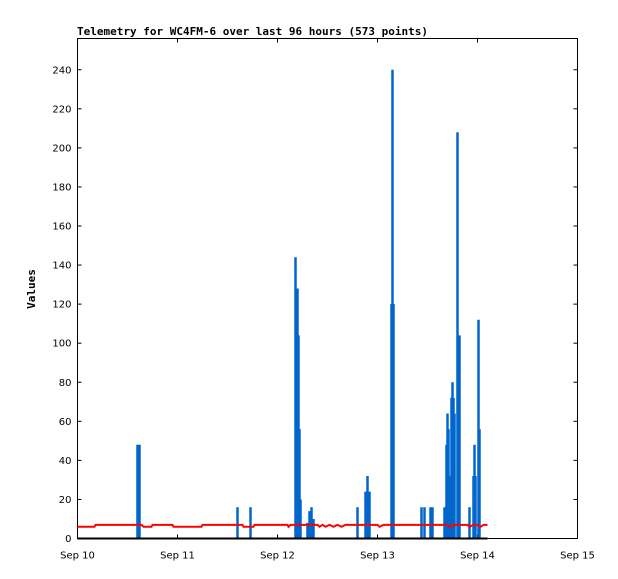 This screenshot has width=618, height=579. What do you see at coordinates (61, 305) in the screenshot?
I see `y-tick-label: 120` at bounding box center [61, 305].